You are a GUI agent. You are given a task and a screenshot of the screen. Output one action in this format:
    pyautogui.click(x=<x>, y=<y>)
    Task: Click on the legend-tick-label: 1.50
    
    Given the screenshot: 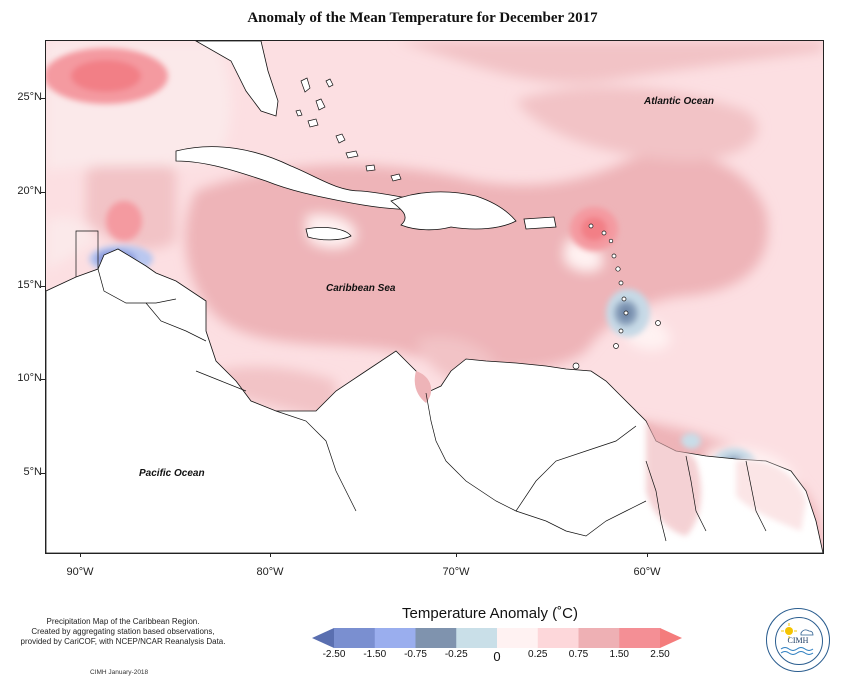 What is the action you would take?
    pyautogui.click(x=619, y=654)
    